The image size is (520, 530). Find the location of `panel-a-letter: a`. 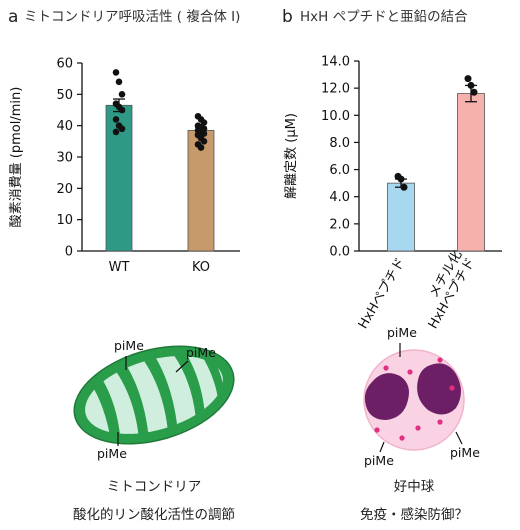

panel-a-letter: a is located at coordinates (13, 17).